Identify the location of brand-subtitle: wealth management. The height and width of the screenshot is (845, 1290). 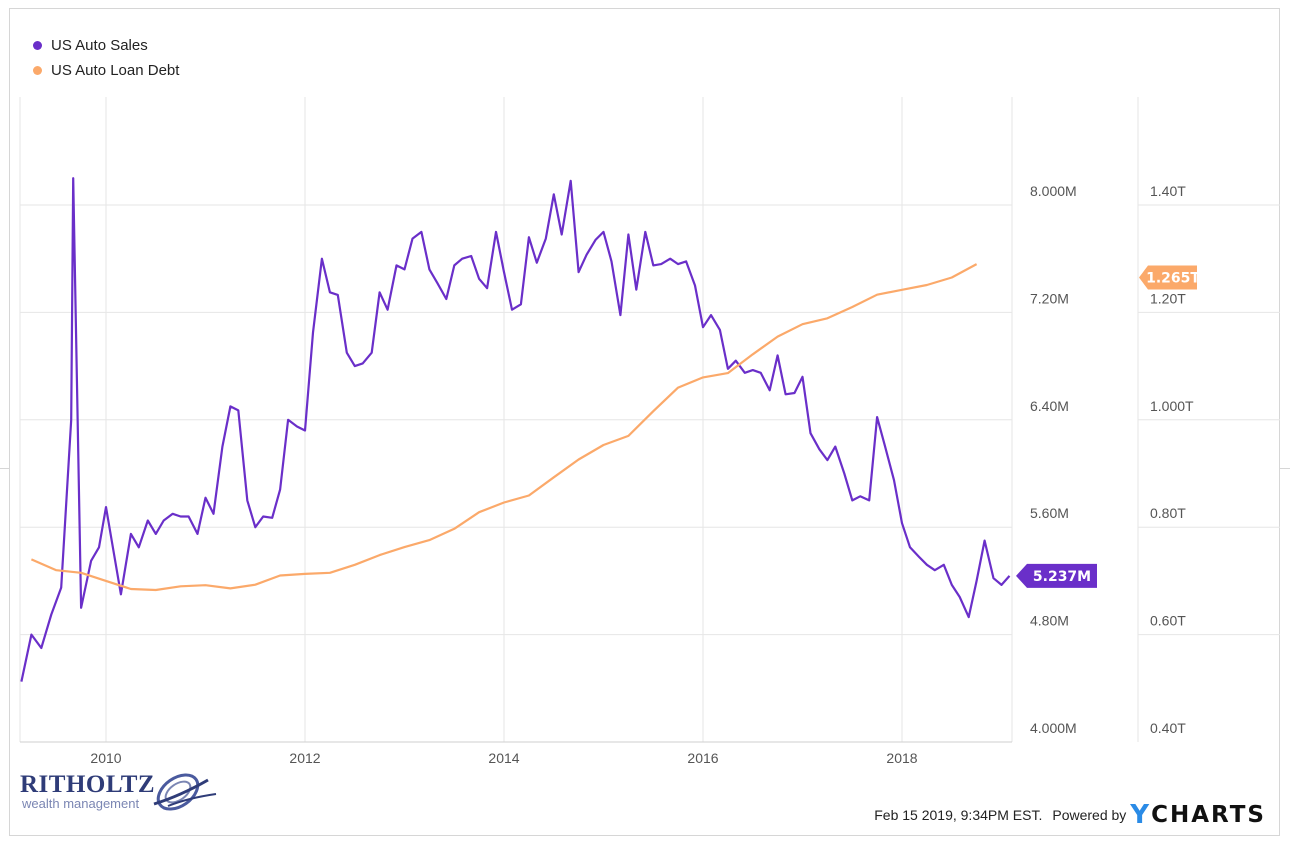
(81, 803).